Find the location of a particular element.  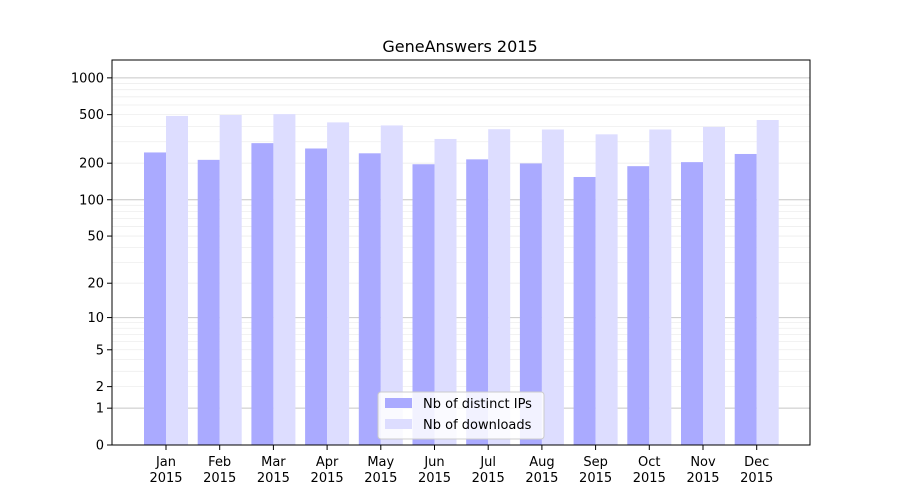

y-tick-label: 1 is located at coordinates (100, 409).